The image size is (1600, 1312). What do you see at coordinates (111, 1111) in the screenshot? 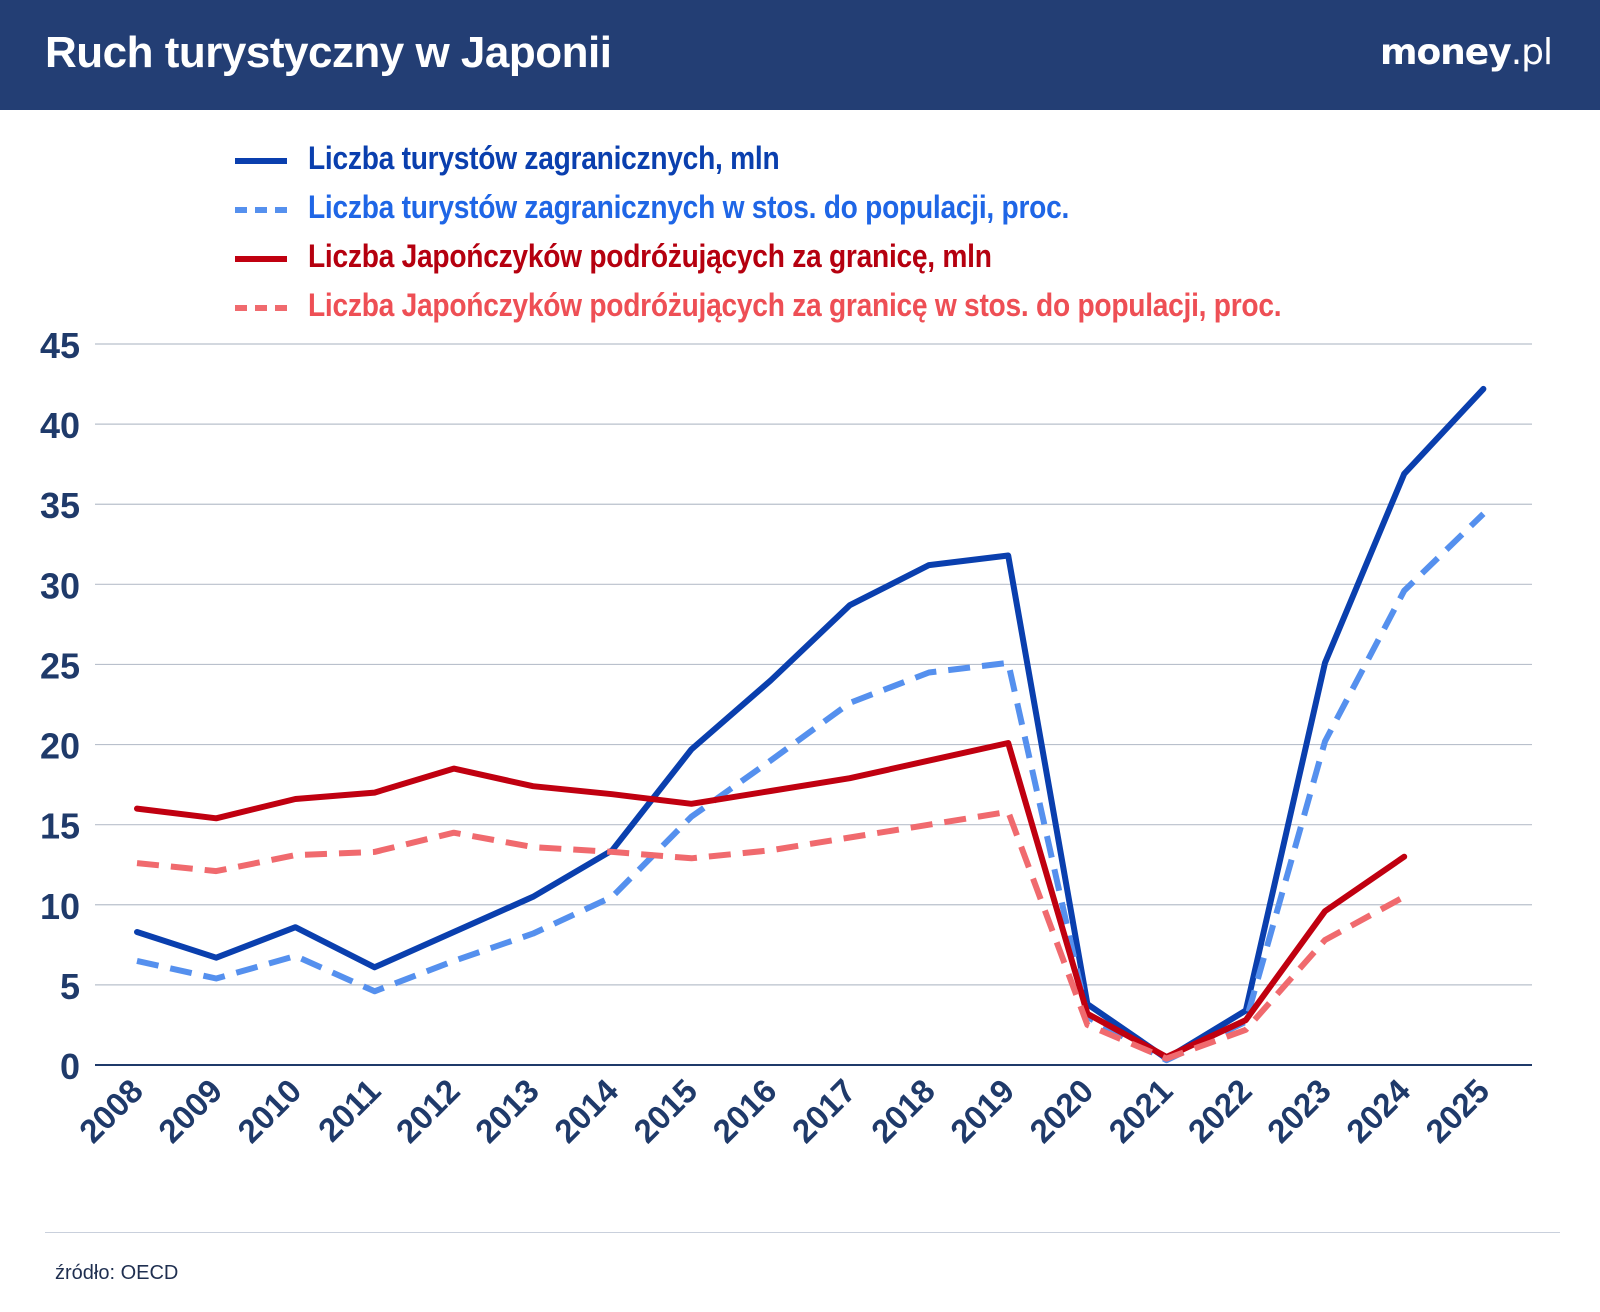
I see `x-tick-label: 2008` at bounding box center [111, 1111].